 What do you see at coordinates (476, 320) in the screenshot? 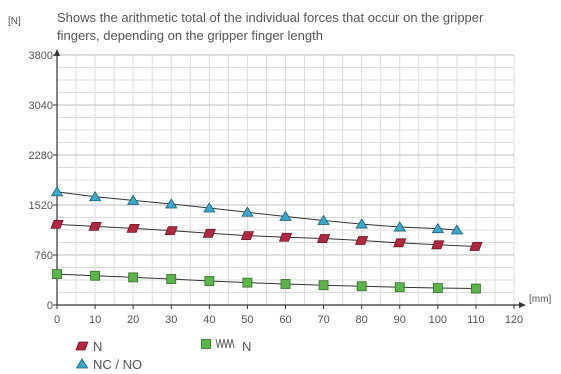
I see `x-tick-label: 110` at bounding box center [476, 320].